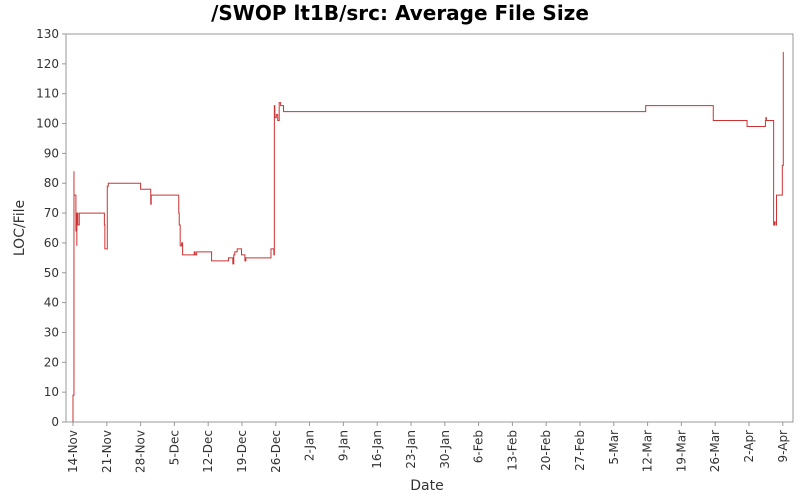  What do you see at coordinates (310, 445) in the screenshot?
I see `x-tick-label: 2-Jan` at bounding box center [310, 445].